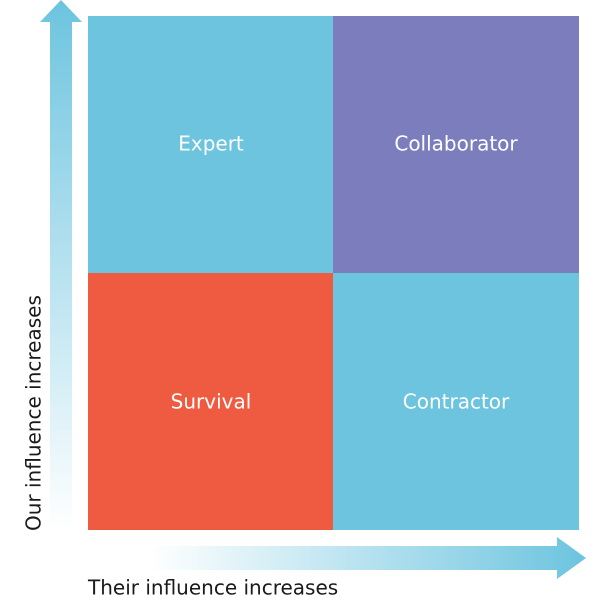  I want to click on quadrant-label: Survival, so click(211, 402).